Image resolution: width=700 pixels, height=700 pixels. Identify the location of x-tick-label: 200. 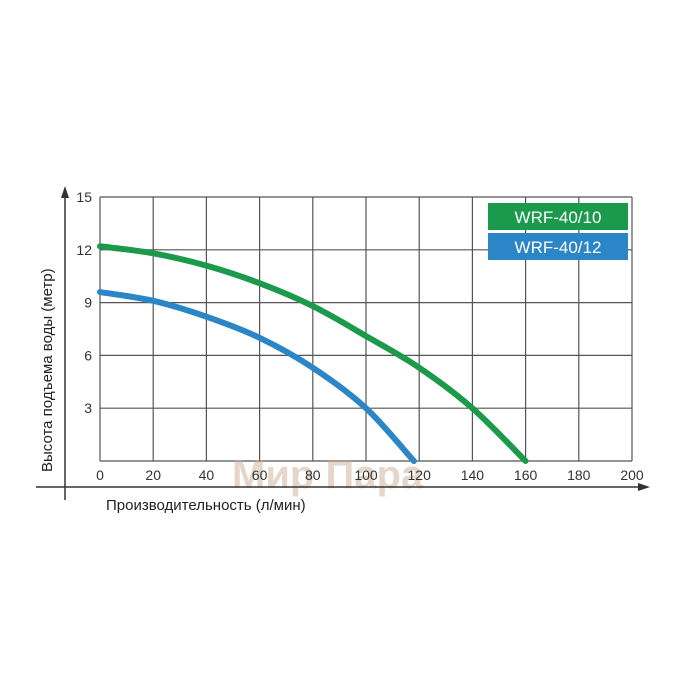
(632, 475).